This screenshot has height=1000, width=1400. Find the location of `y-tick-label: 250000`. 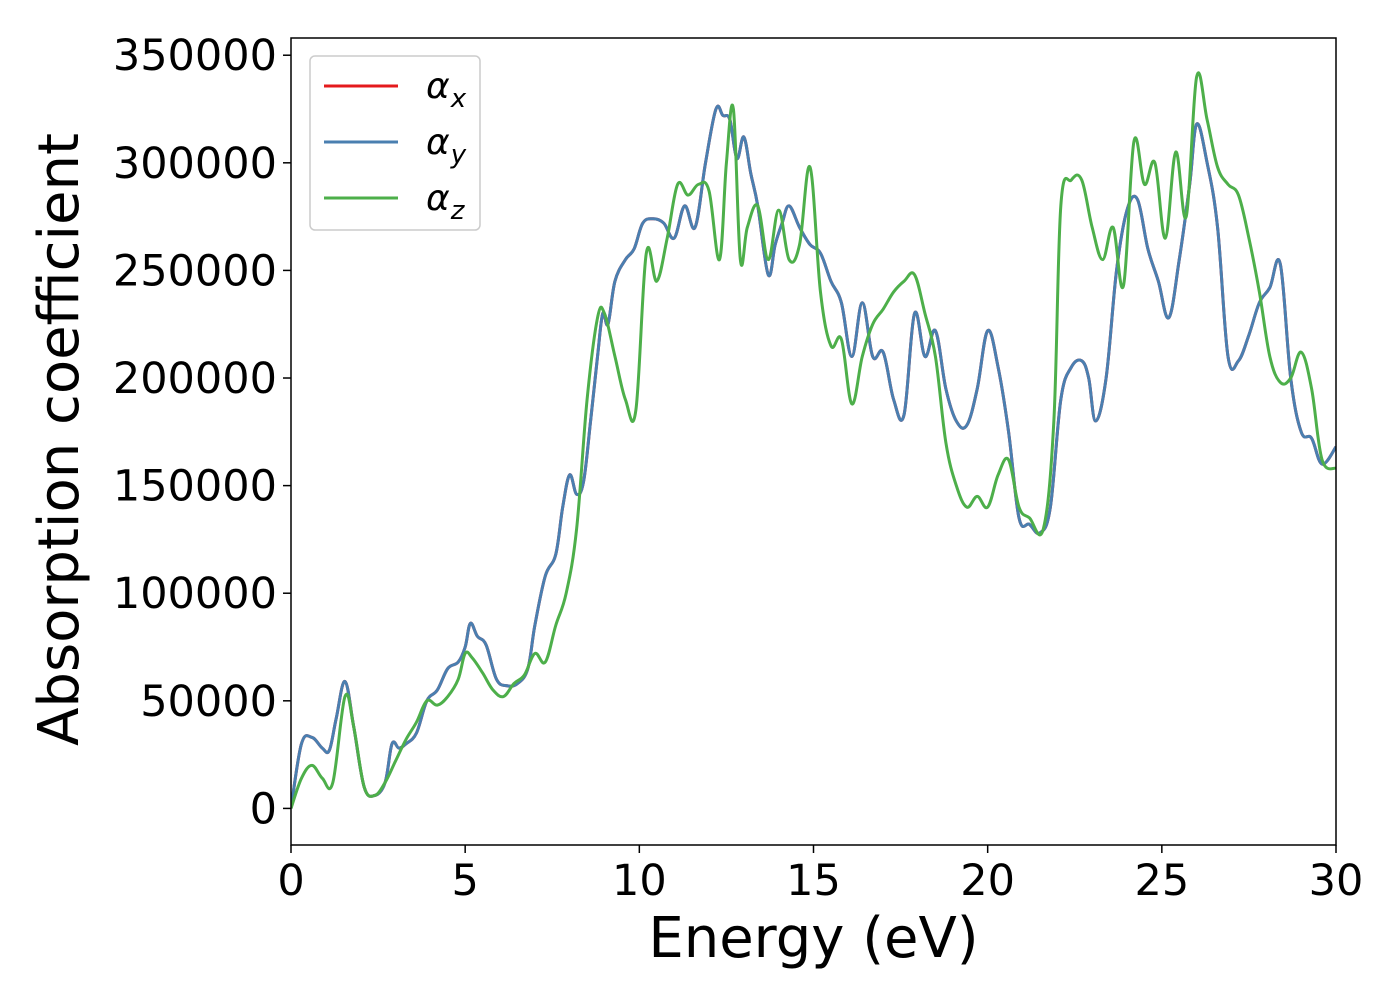

y-tick-label: 250000 is located at coordinates (195, 271).